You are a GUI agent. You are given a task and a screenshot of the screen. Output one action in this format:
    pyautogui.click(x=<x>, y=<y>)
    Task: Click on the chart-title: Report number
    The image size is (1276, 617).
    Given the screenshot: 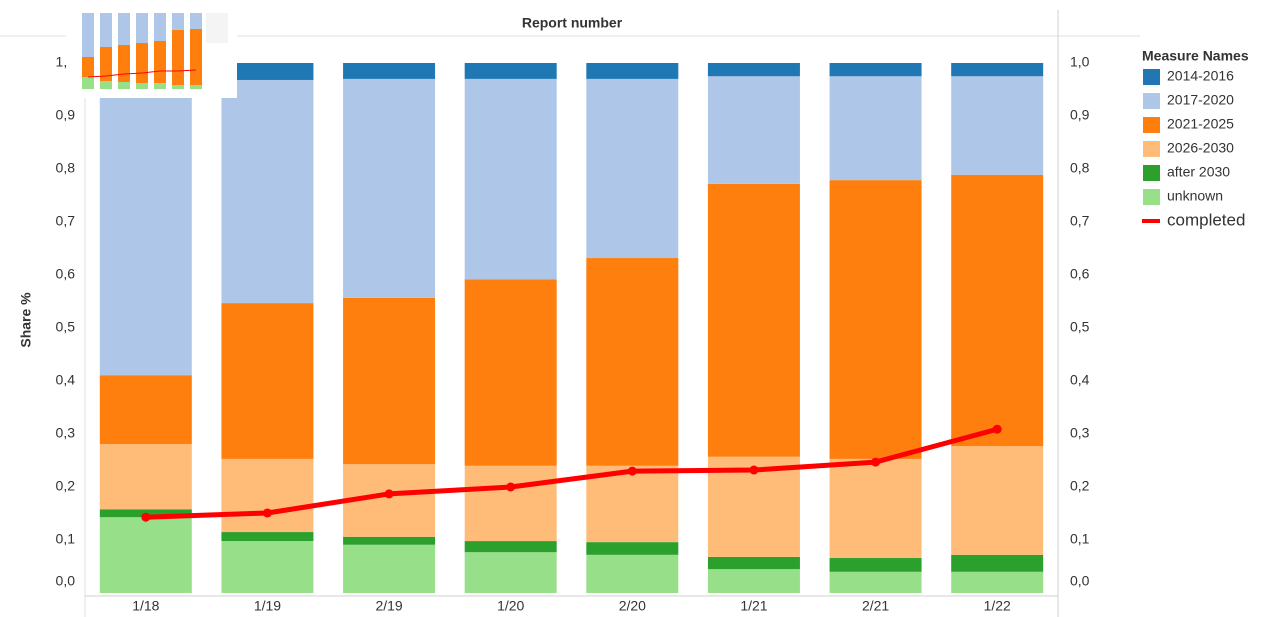 What is the action you would take?
    pyautogui.click(x=572, y=23)
    